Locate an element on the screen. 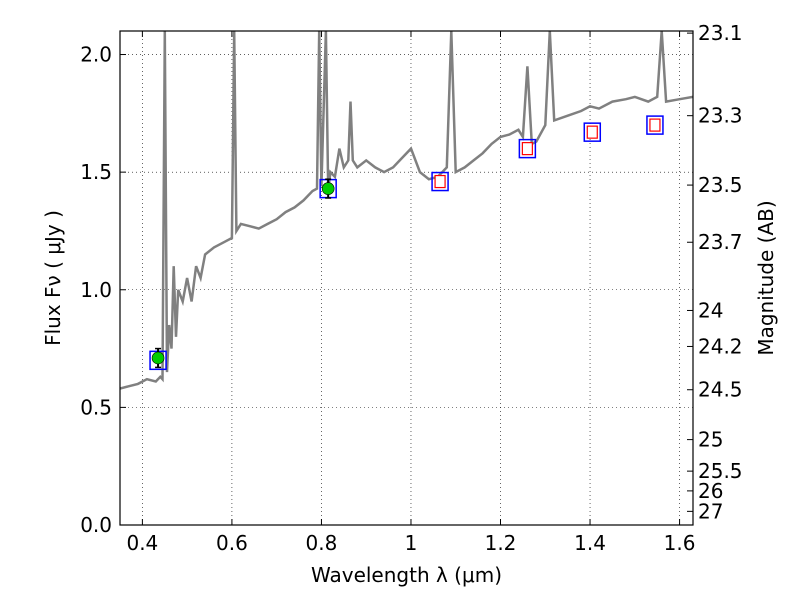  x-tick-label: 1.4 is located at coordinates (590, 543).